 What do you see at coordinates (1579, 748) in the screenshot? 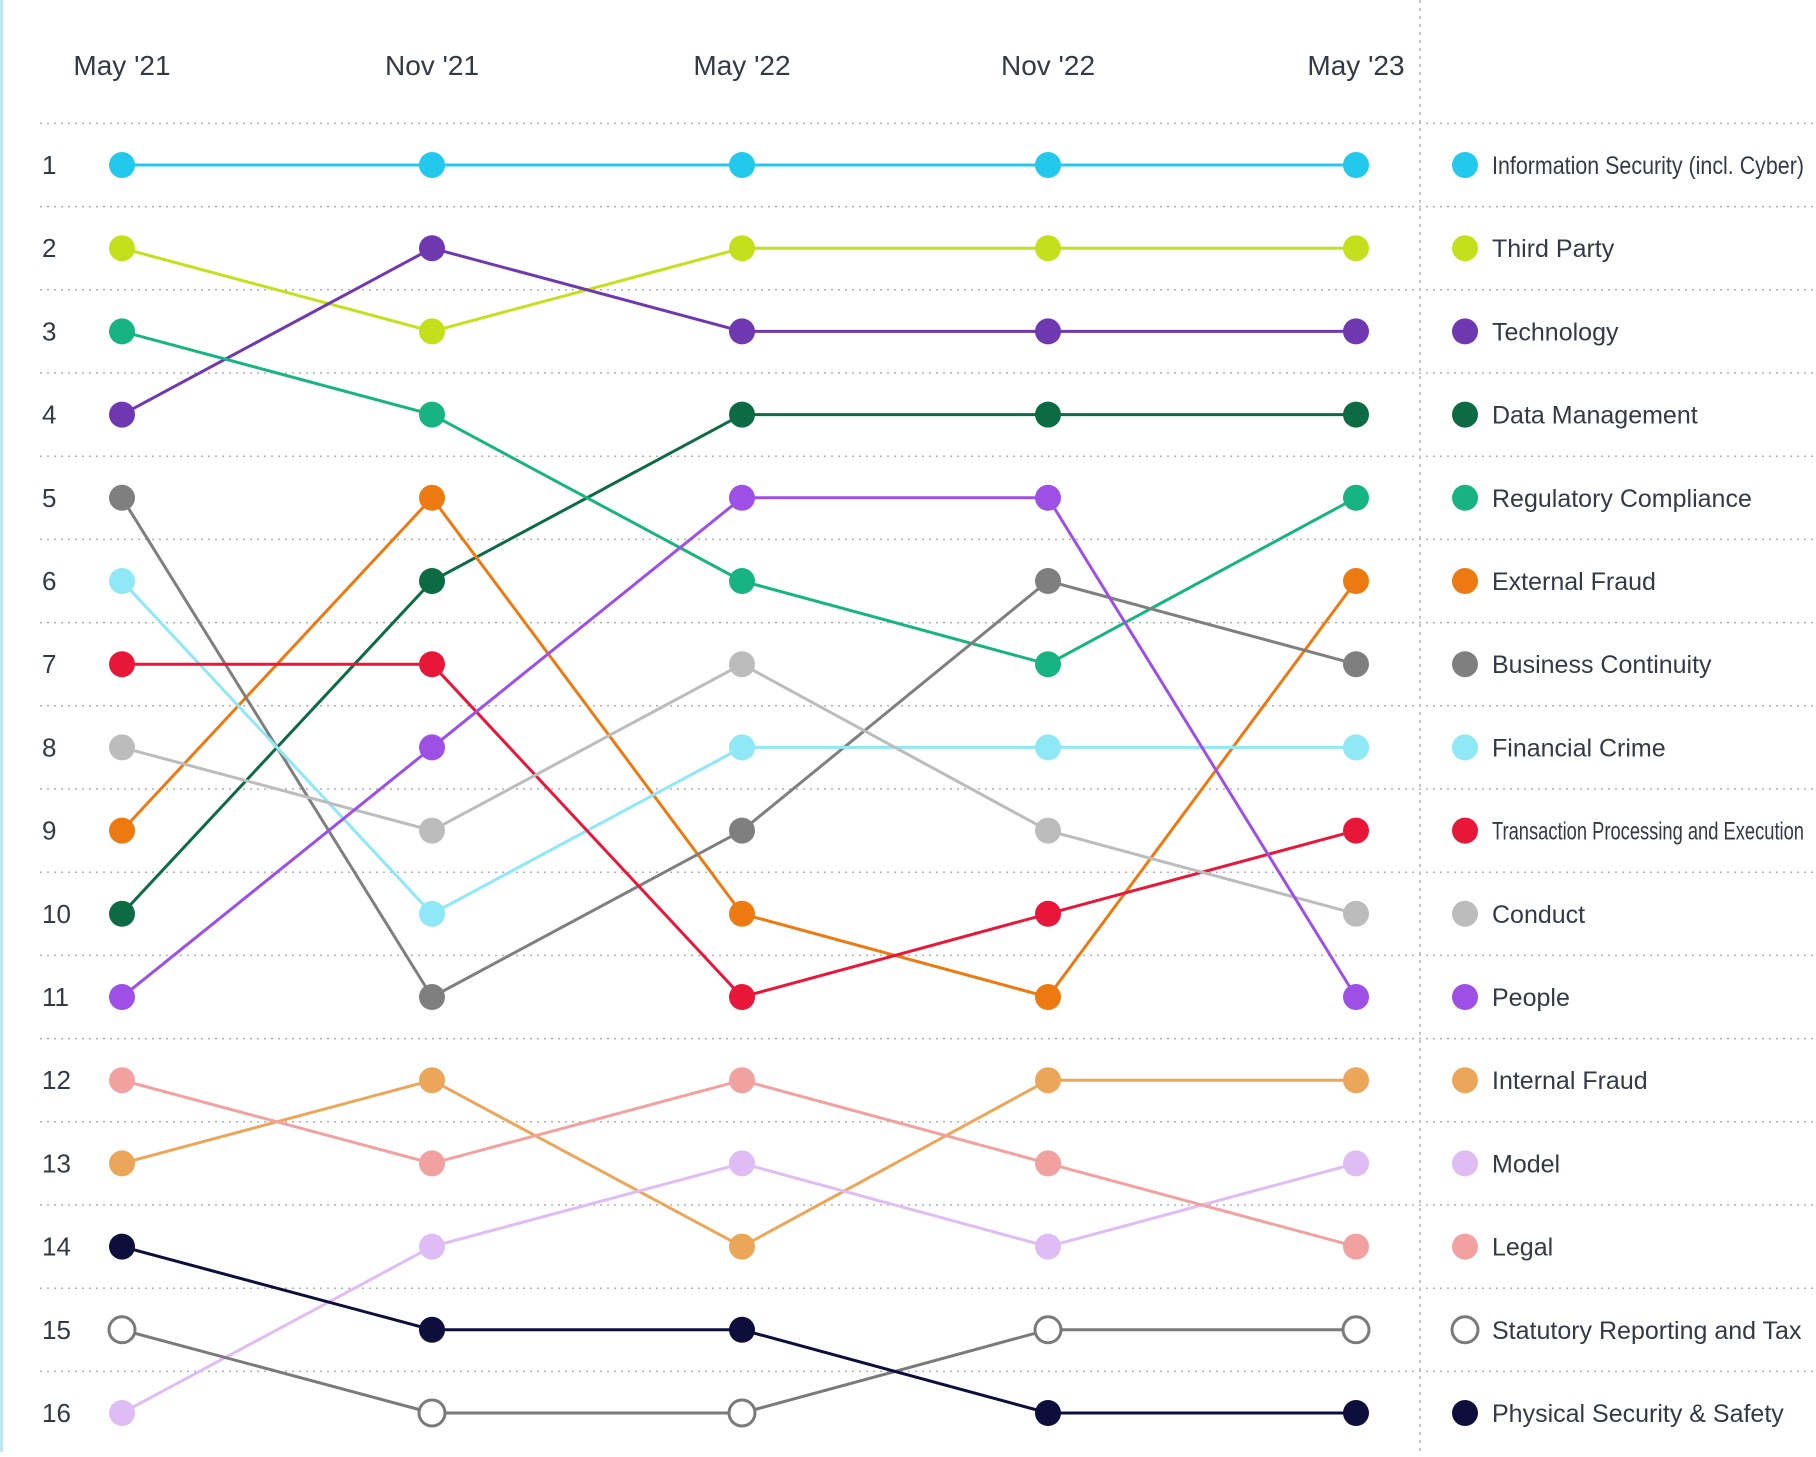
I see `legend-label: Financial Crime` at bounding box center [1579, 748].